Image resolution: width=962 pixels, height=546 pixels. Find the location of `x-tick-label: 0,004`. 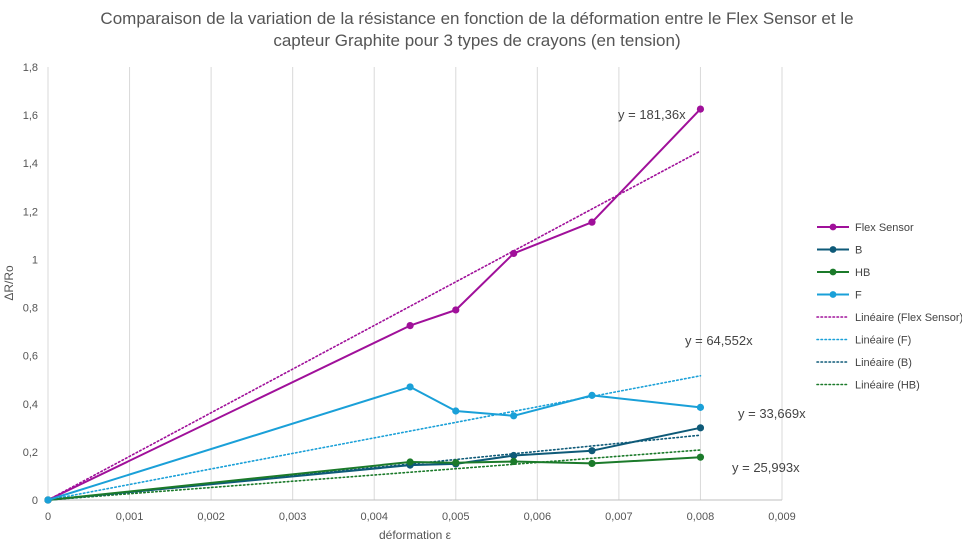

x-tick-label: 0,004 is located at coordinates (374, 517).